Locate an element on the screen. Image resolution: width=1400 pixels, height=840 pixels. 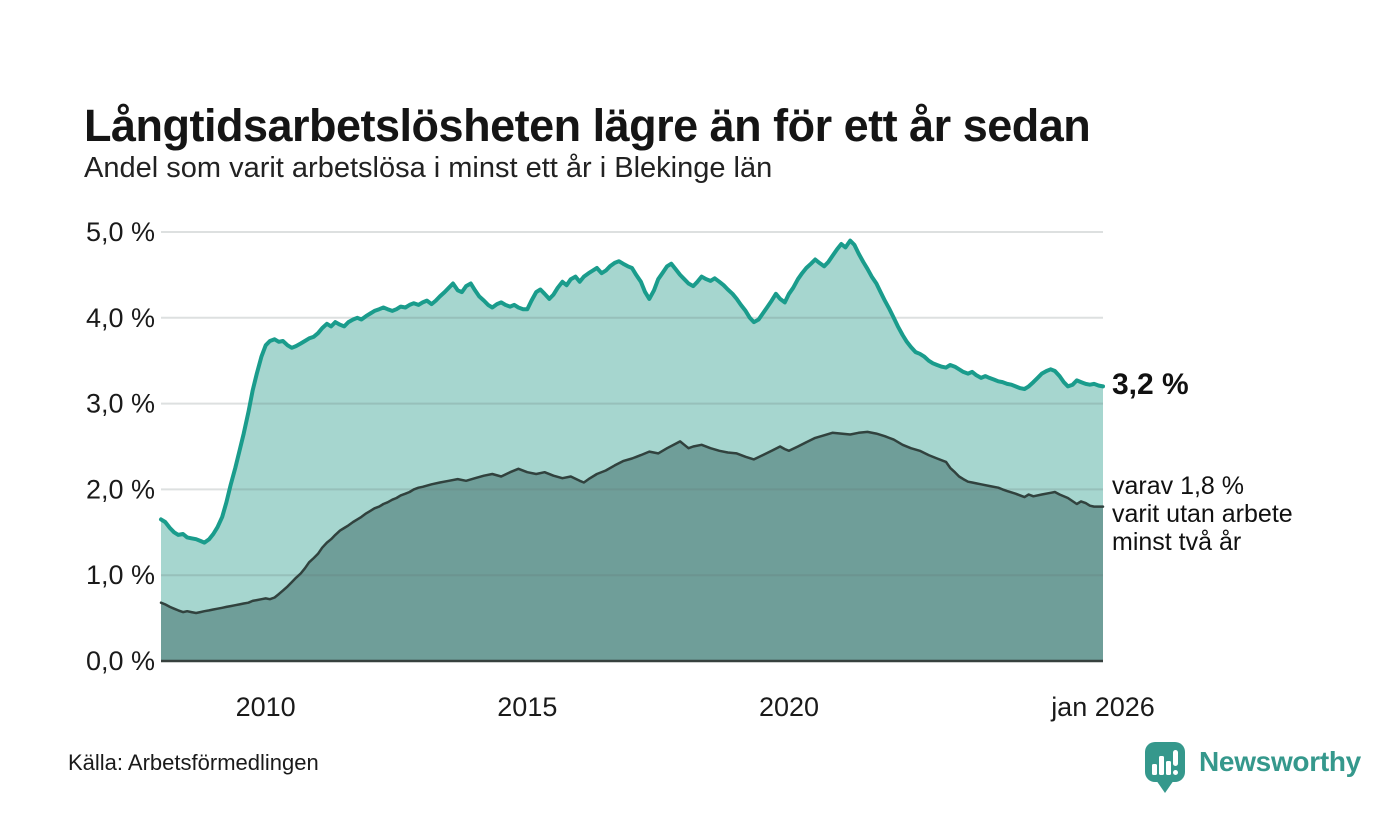
minst-tva-ar-line is located at coordinates (632, 522).